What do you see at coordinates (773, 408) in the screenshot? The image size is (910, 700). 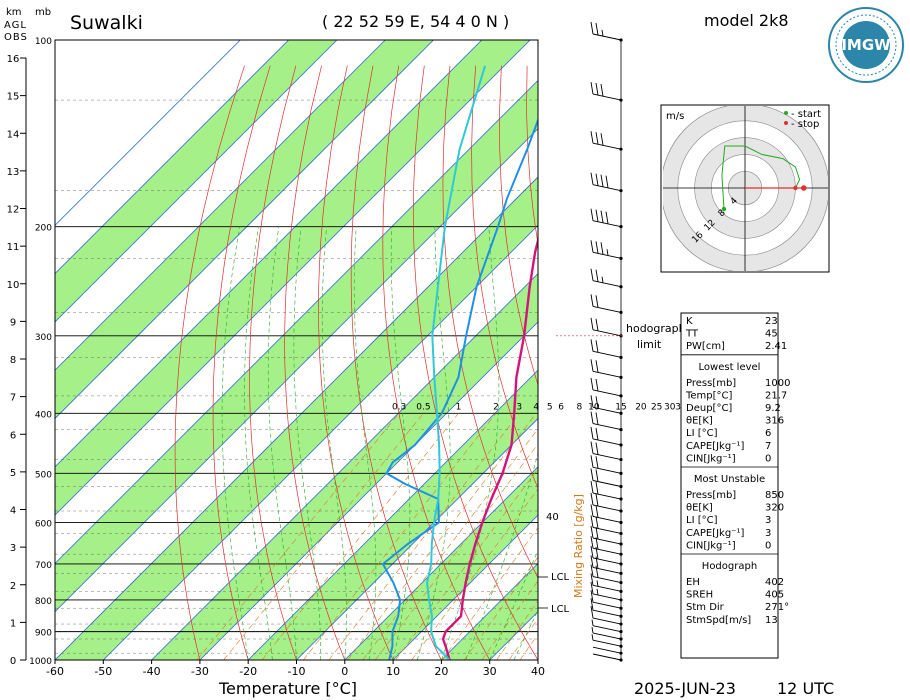 I see `index-value: 9.2` at bounding box center [773, 408].